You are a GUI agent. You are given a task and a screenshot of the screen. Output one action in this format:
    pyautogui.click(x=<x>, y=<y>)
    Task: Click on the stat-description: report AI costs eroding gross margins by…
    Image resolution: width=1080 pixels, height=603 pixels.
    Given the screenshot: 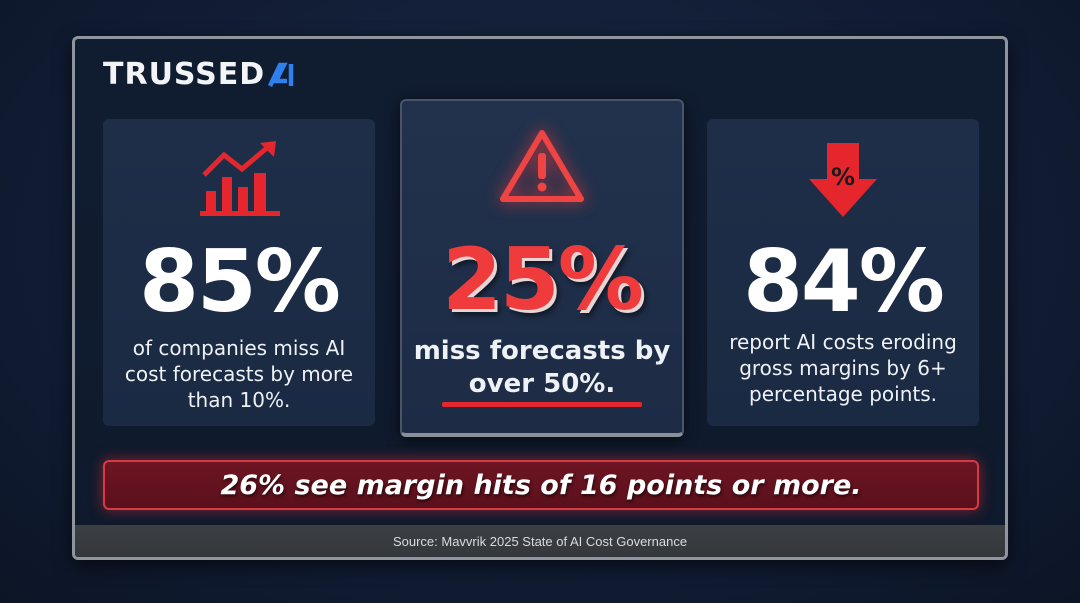 What is the action you would take?
    pyautogui.click(x=843, y=368)
    